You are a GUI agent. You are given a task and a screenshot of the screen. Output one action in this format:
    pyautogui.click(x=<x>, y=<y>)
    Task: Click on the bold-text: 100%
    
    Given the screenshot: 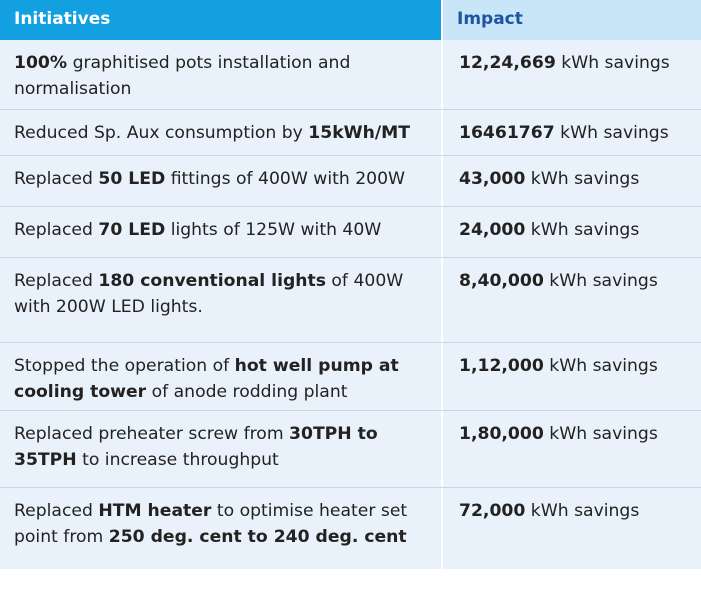 What is the action you would take?
    pyautogui.click(x=41, y=63)
    